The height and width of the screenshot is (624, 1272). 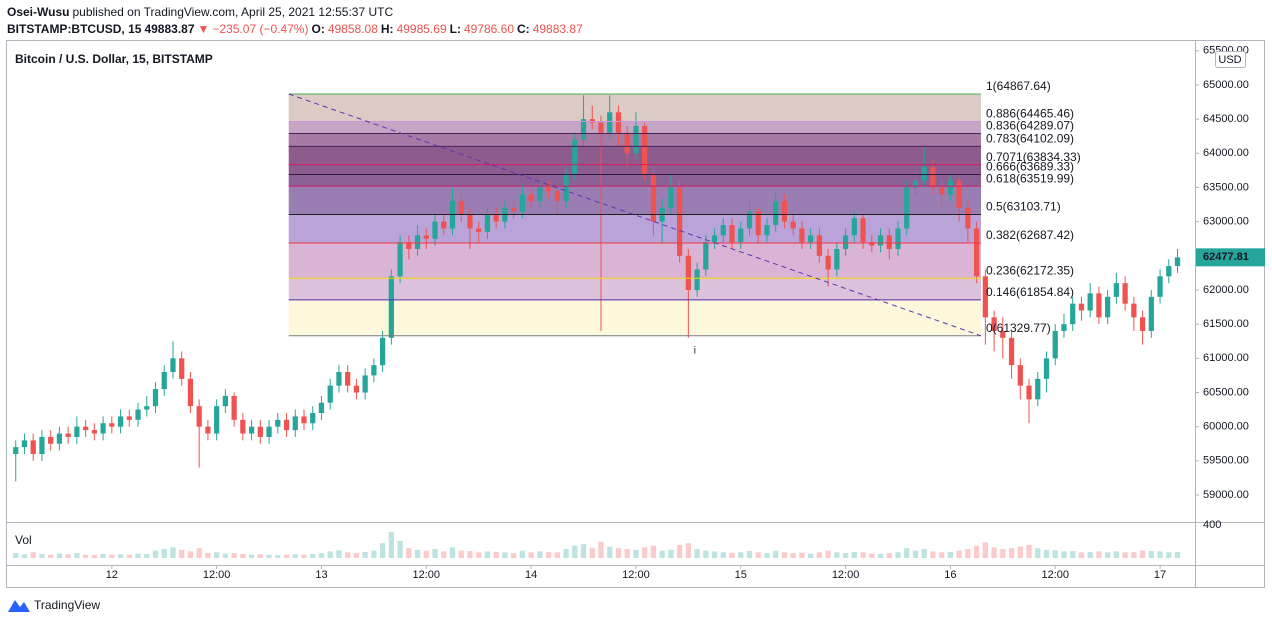 I want to click on low-label: L:, so click(x=455, y=29).